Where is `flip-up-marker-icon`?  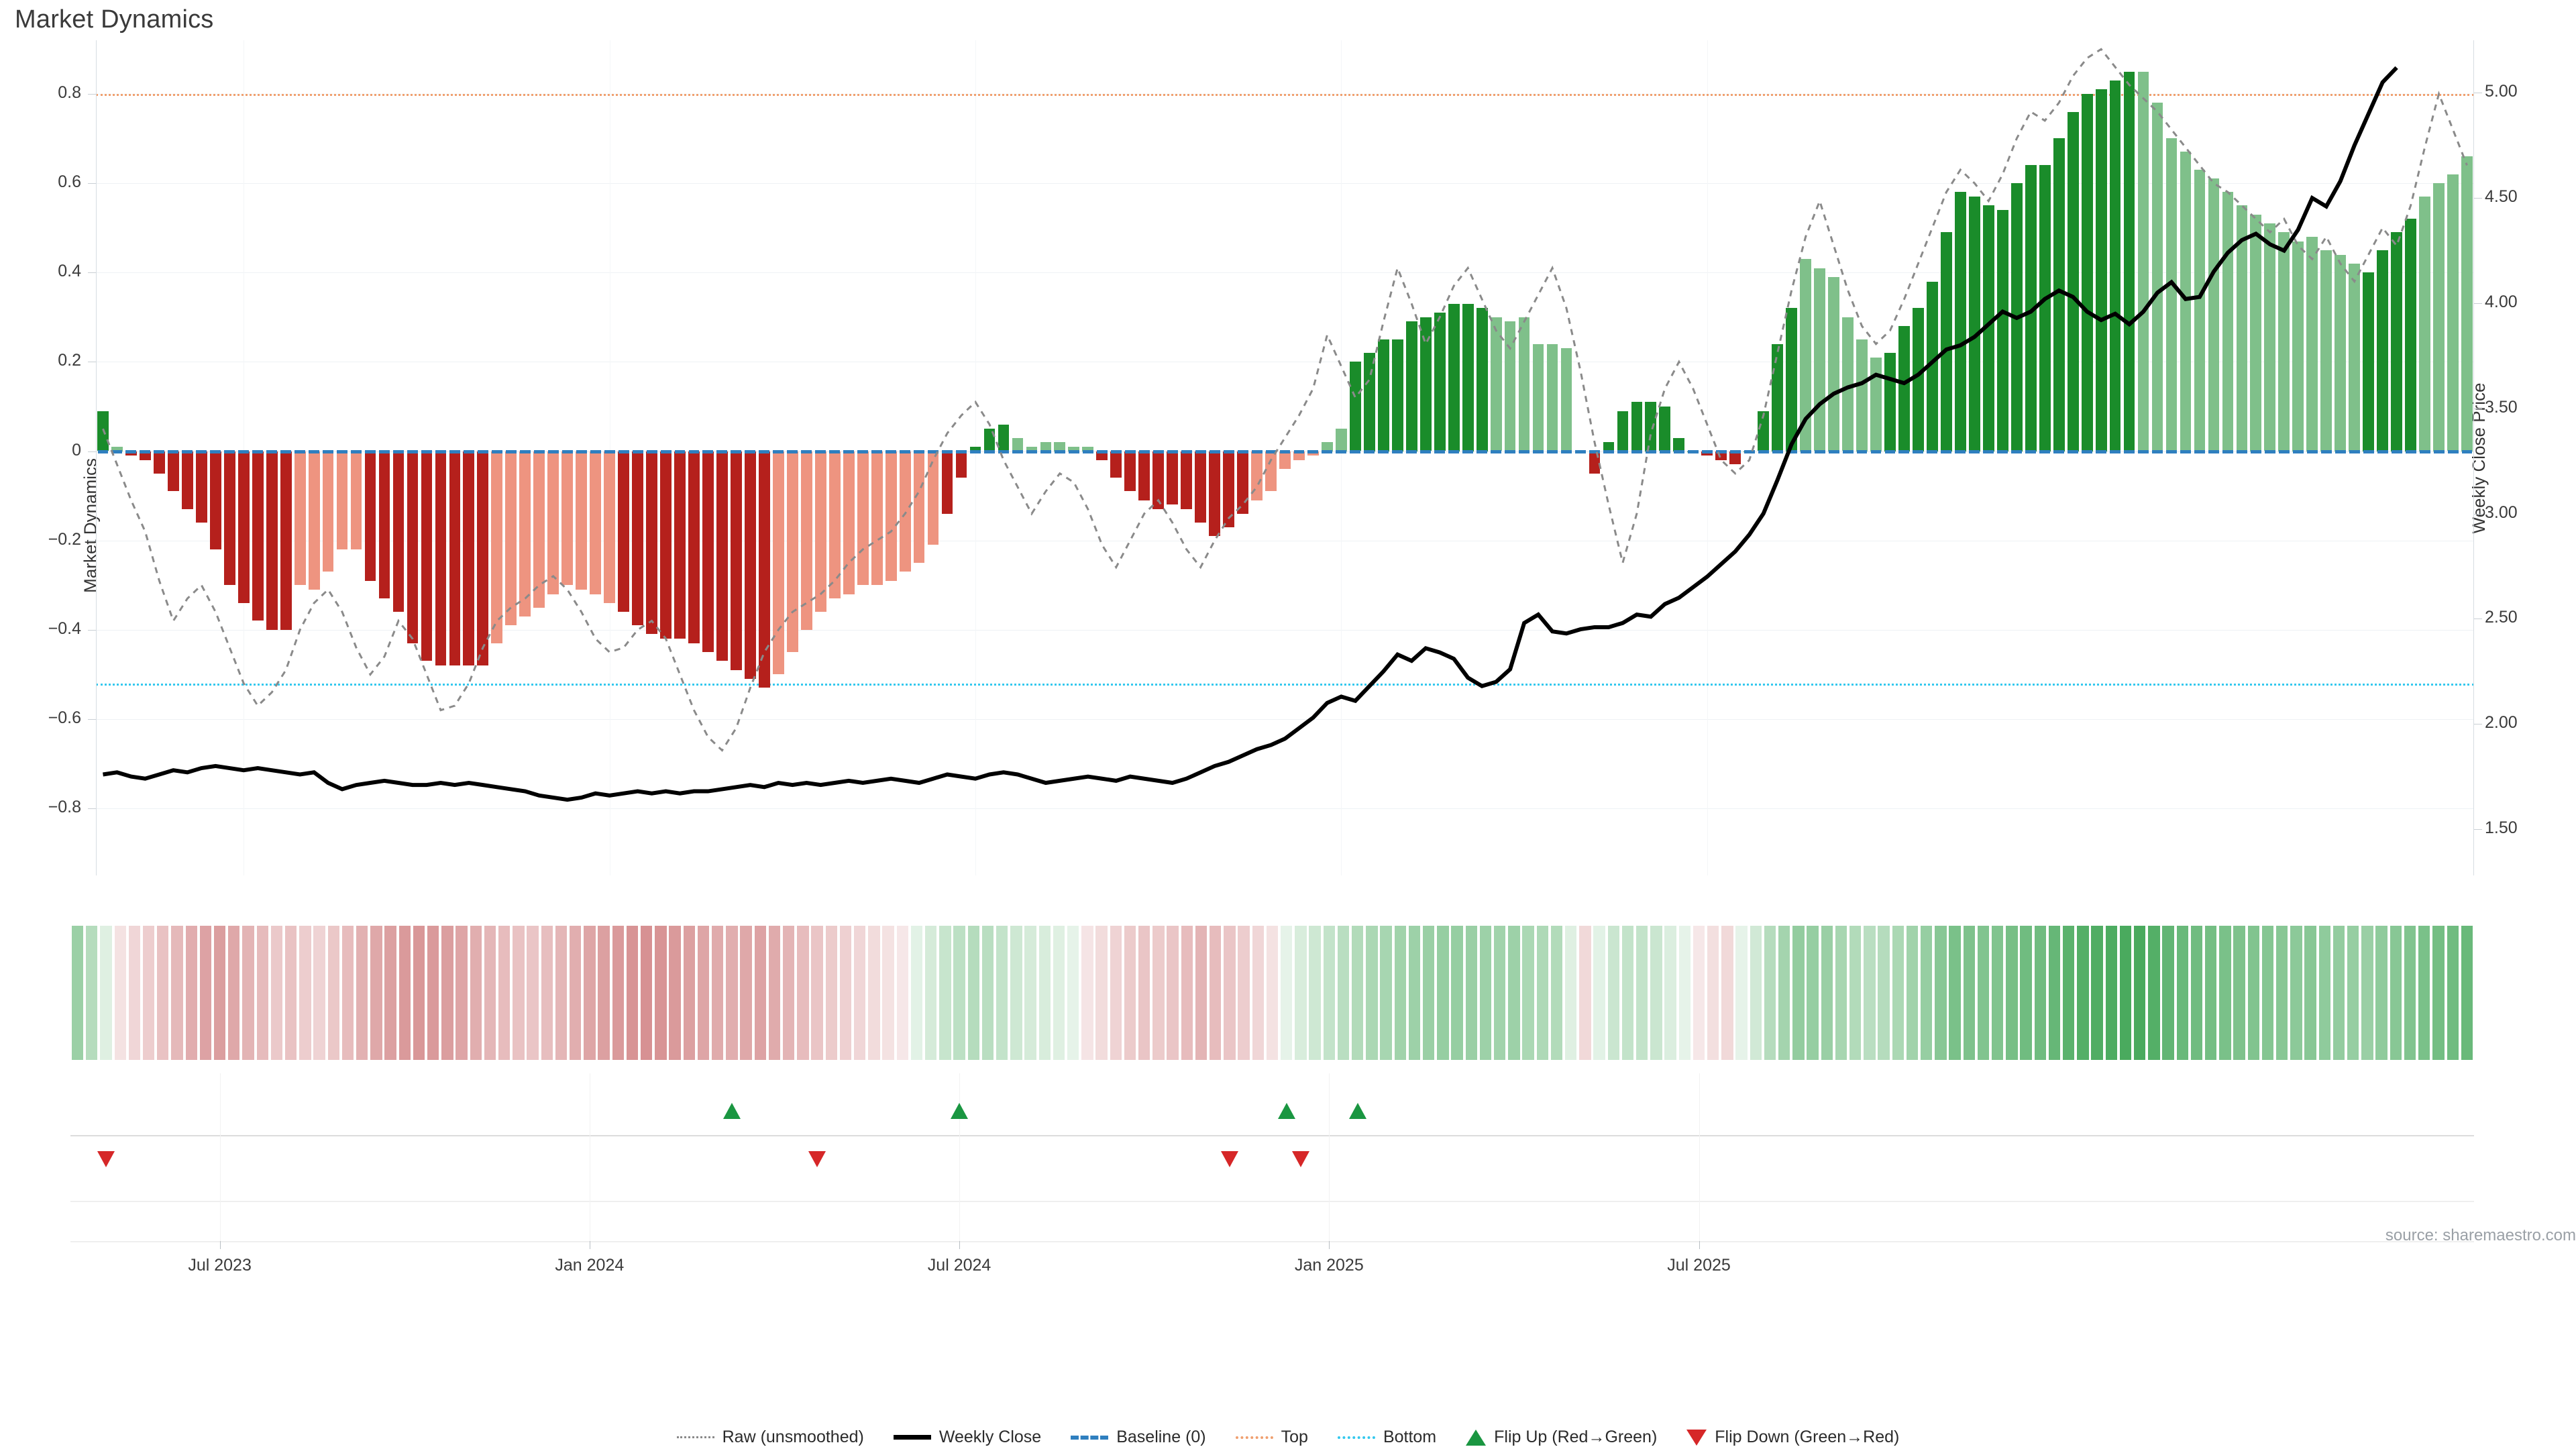
flip-up-marker-icon is located at coordinates (1286, 1111).